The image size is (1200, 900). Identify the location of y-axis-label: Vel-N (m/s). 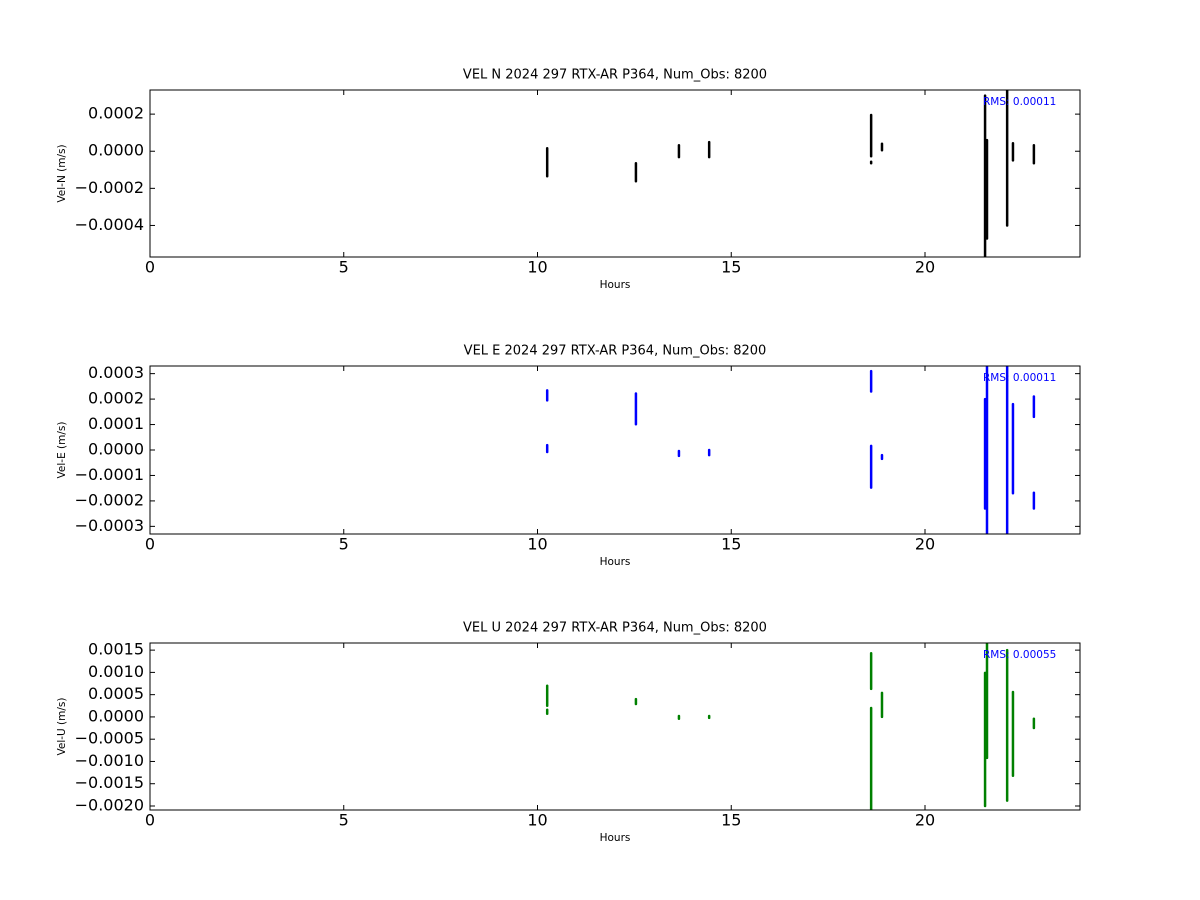
(62, 173).